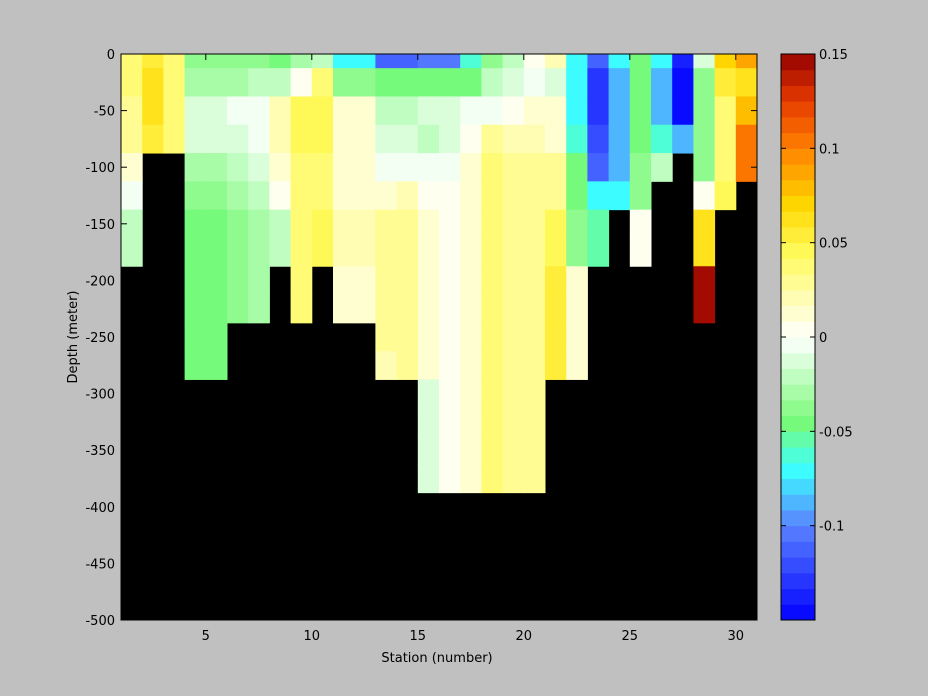  Describe the element at coordinates (836, 432) in the screenshot. I see `colorbar-tick-label: -0.05` at that location.